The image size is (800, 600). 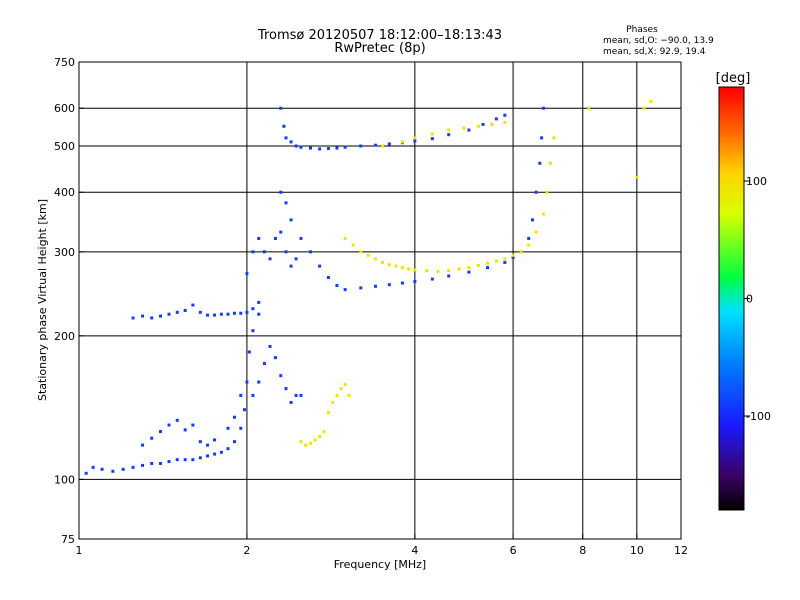 What do you see at coordinates (733, 78) in the screenshot?
I see `colorbar-label: [deg]` at bounding box center [733, 78].